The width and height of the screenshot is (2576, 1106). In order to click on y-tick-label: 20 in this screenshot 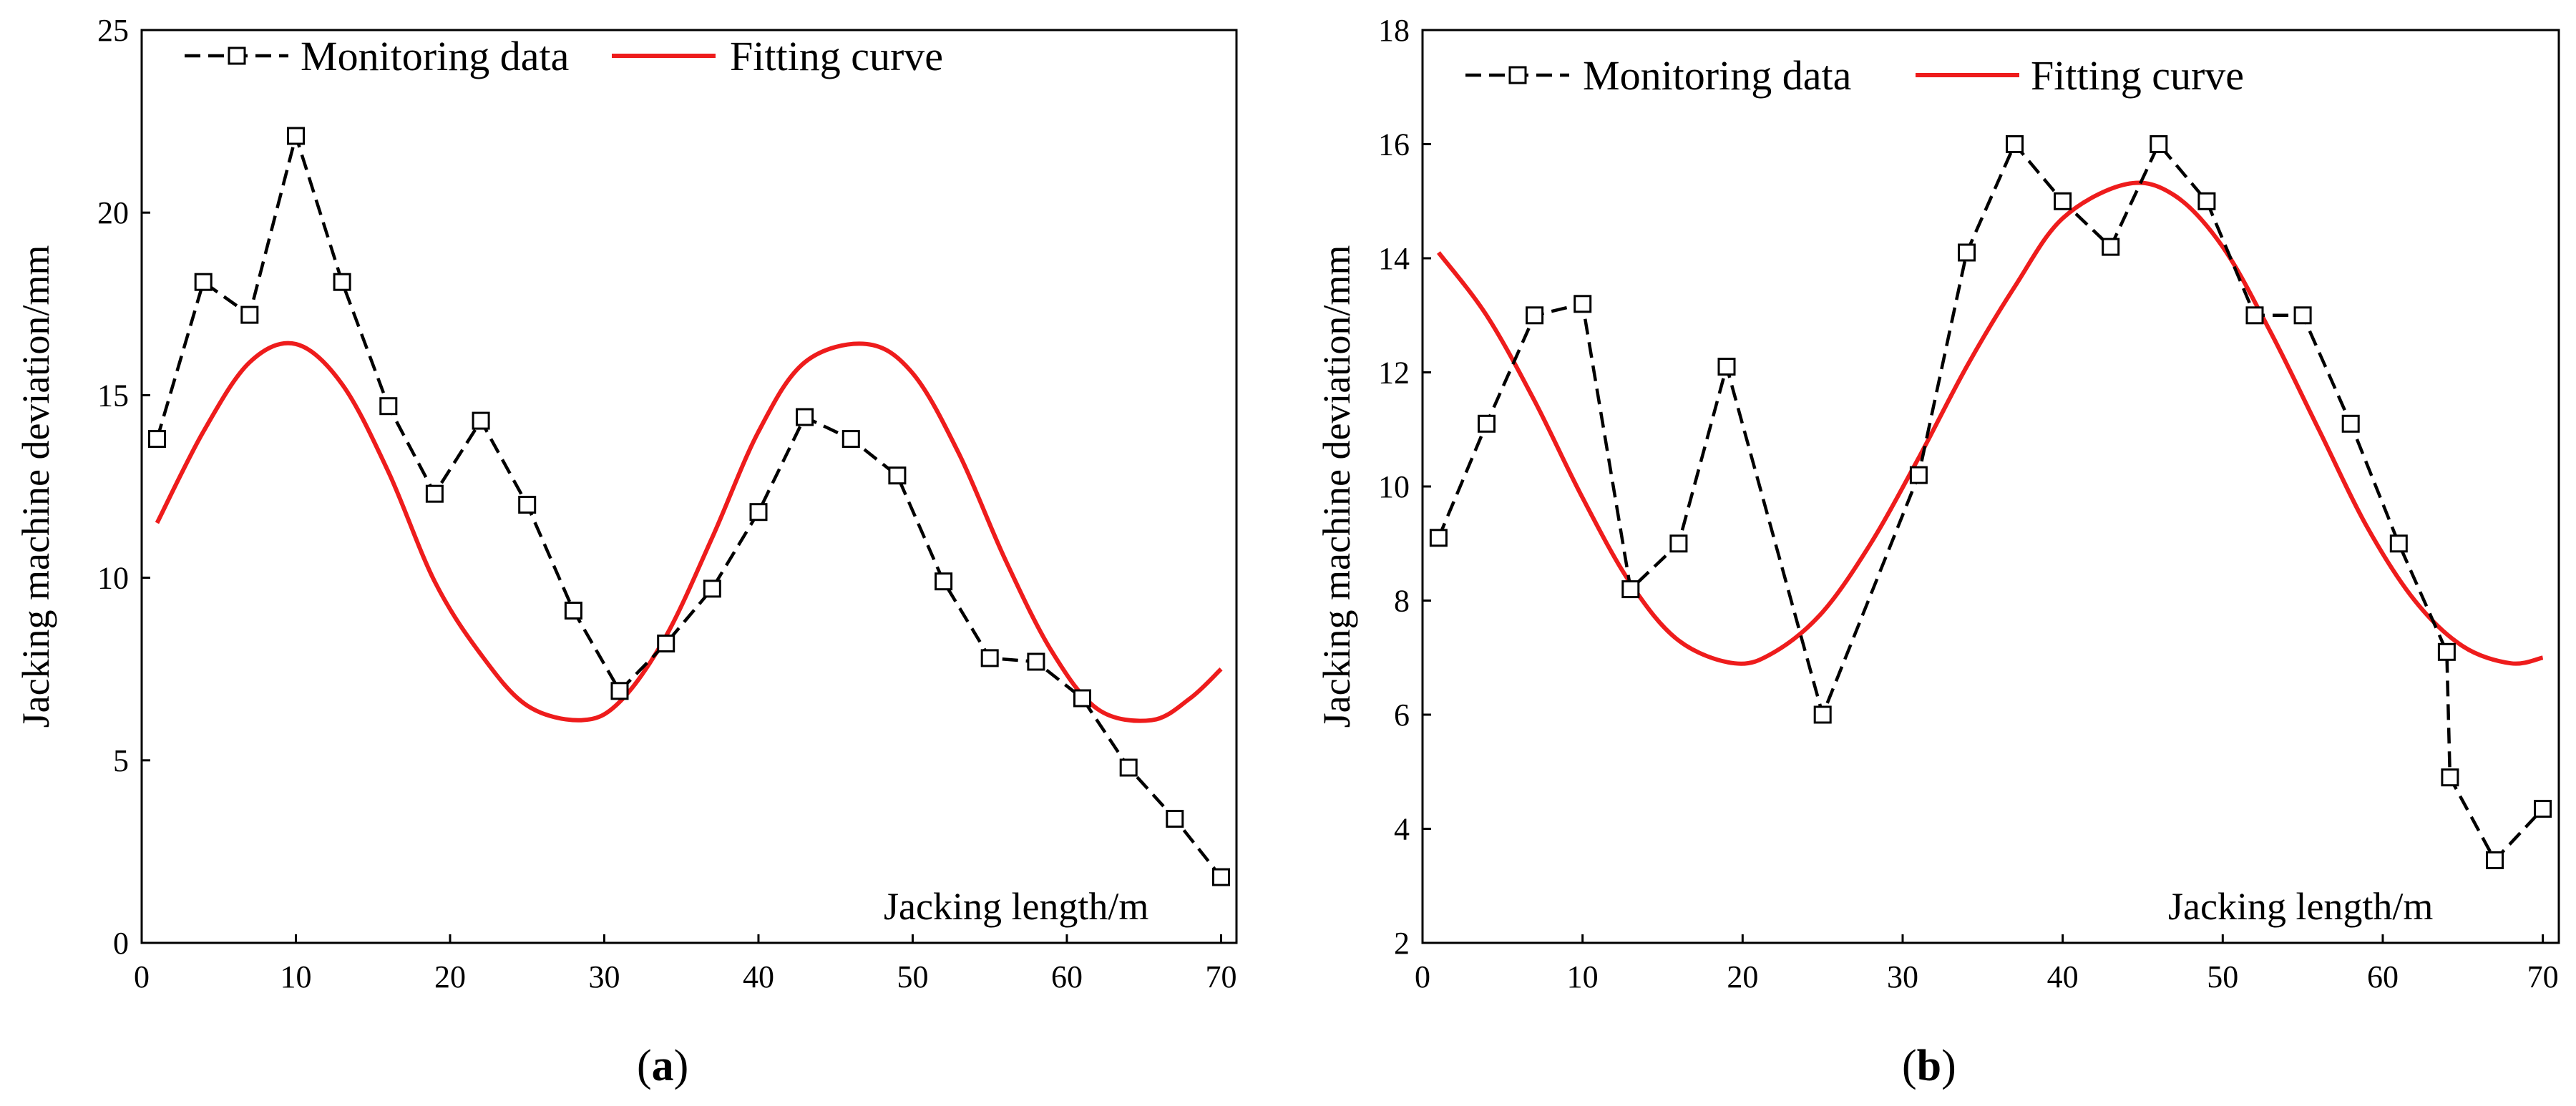, I will do `click(113, 212)`.